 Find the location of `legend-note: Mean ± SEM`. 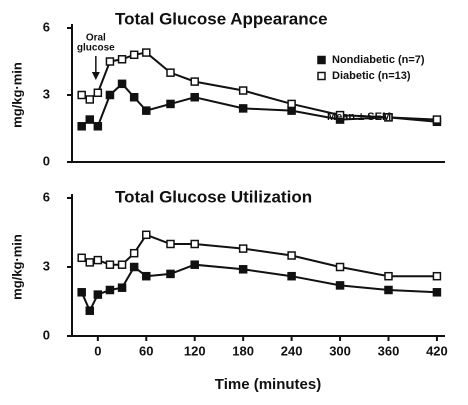

legend-note: Mean ± SEM is located at coordinates (359, 117).